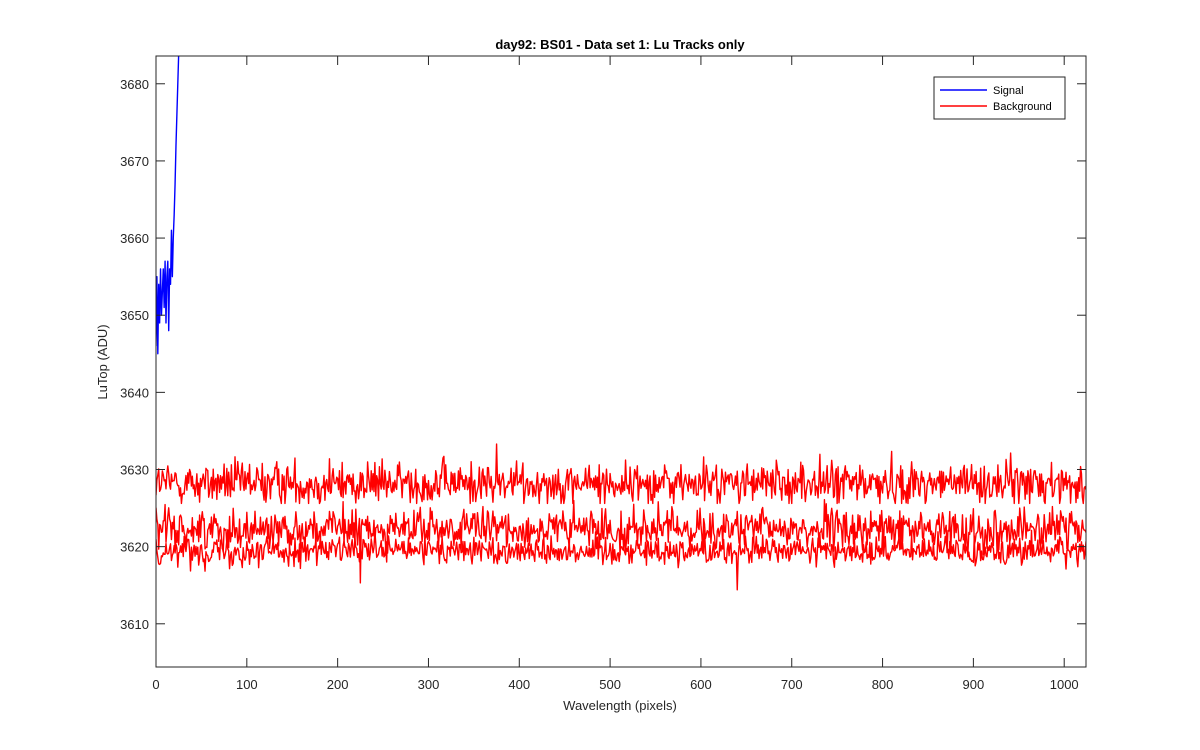 This screenshot has height=750, width=1200. What do you see at coordinates (792, 684) in the screenshot?
I see `x-tick-label: 700` at bounding box center [792, 684].